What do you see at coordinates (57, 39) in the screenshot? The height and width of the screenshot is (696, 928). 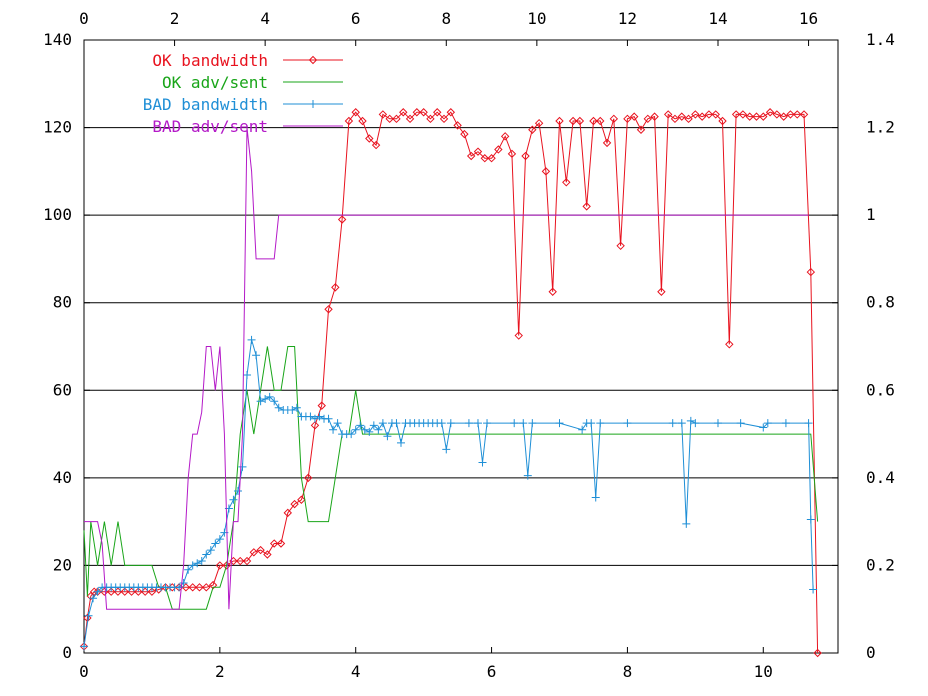 I see `y-left-tick-label: 140` at bounding box center [57, 39].